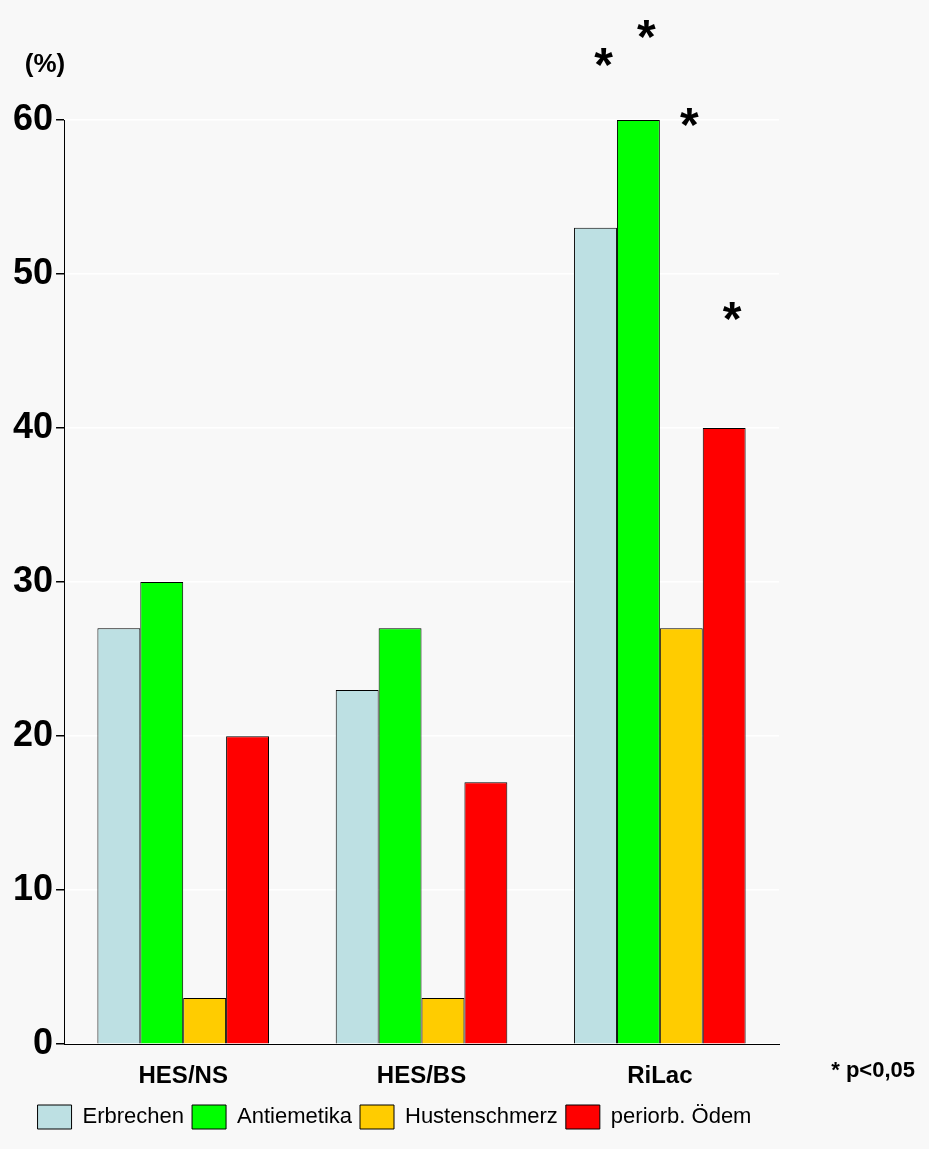 The width and height of the screenshot is (929, 1149). I want to click on x-tick-label: RiLac, so click(660, 1075).